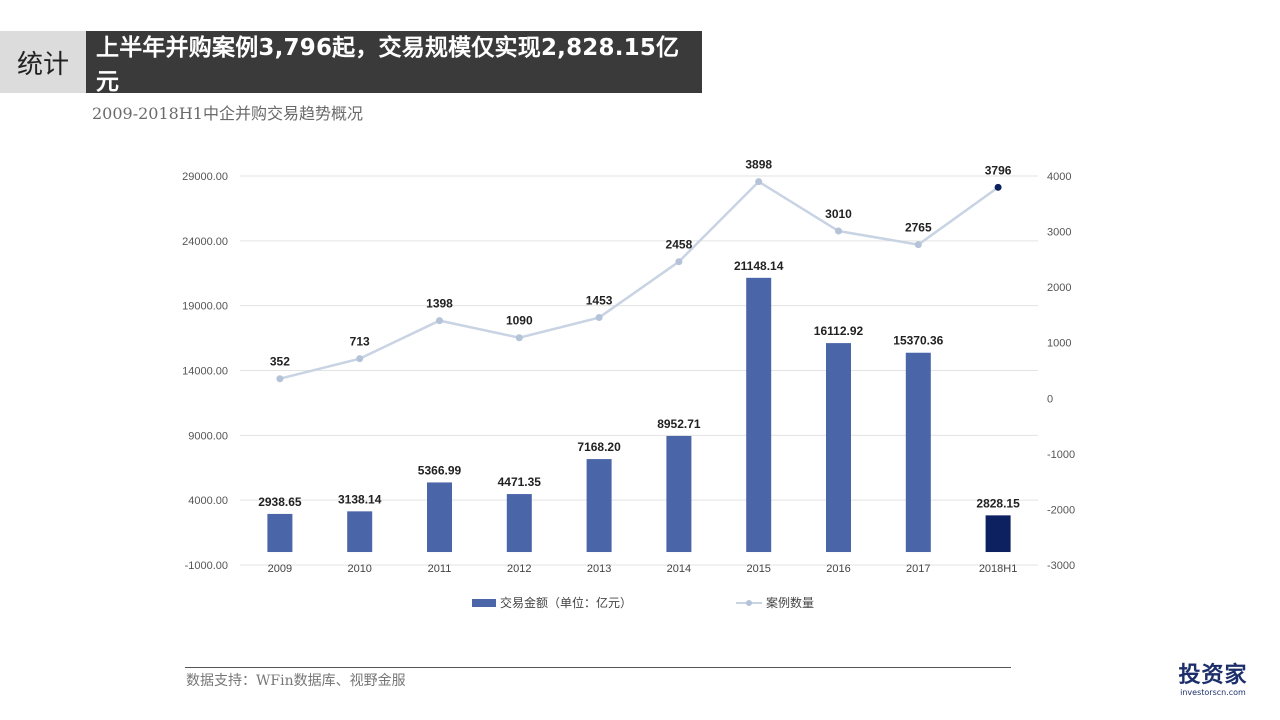 This screenshot has width=1280, height=720. What do you see at coordinates (296, 681) in the screenshot?
I see `data-source: 数据支持：WFin数据库、视野金服` at bounding box center [296, 681].